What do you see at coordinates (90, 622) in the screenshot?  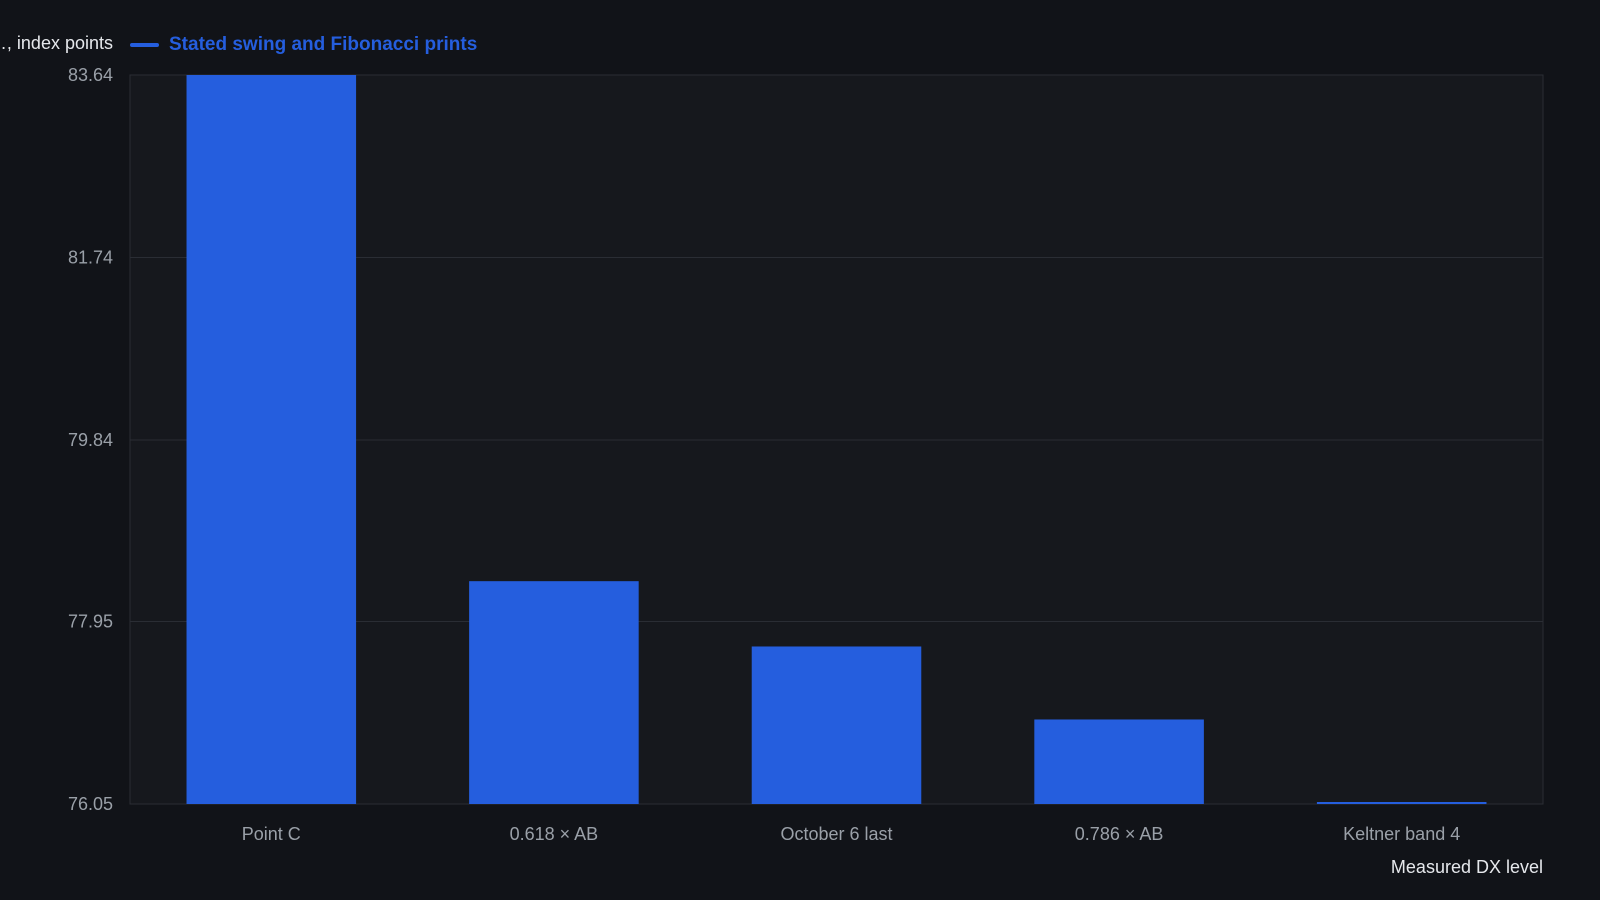 I see `y-tick-label: 77.95` at bounding box center [90, 622].